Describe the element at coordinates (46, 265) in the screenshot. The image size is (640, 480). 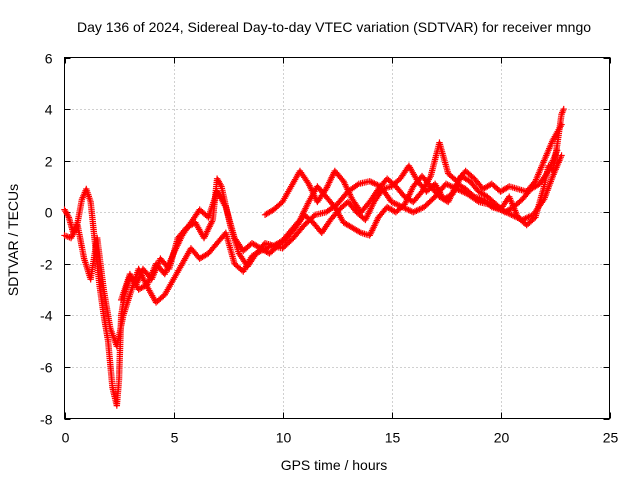
I see `y-tick-label: -2` at that location.